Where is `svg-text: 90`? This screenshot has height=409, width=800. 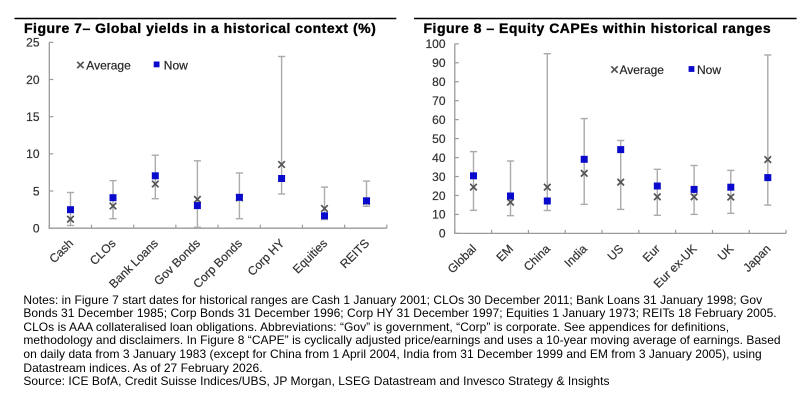
svg-text: 90 is located at coordinates (439, 63).